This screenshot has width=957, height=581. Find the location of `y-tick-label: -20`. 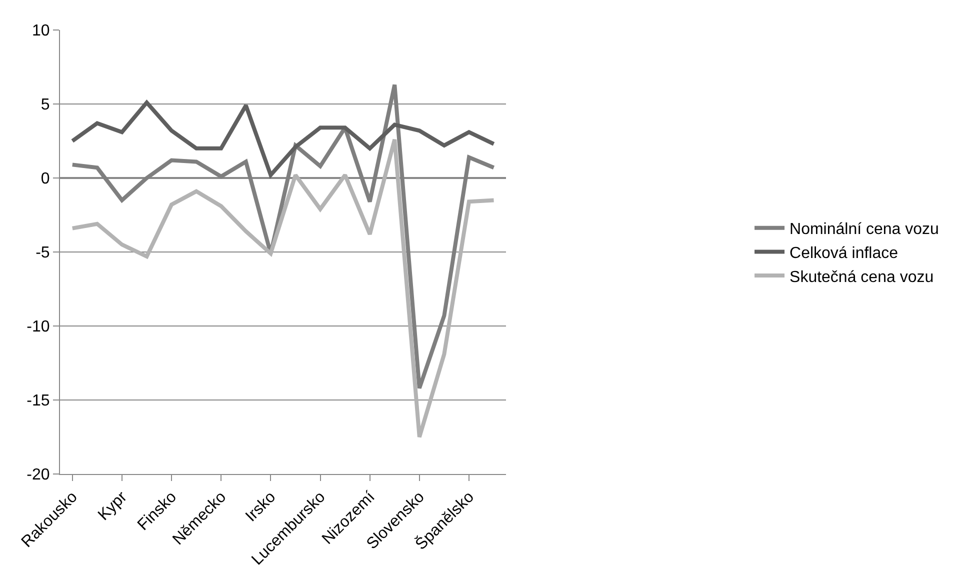

y-tick-label: -20 is located at coordinates (38, 475).